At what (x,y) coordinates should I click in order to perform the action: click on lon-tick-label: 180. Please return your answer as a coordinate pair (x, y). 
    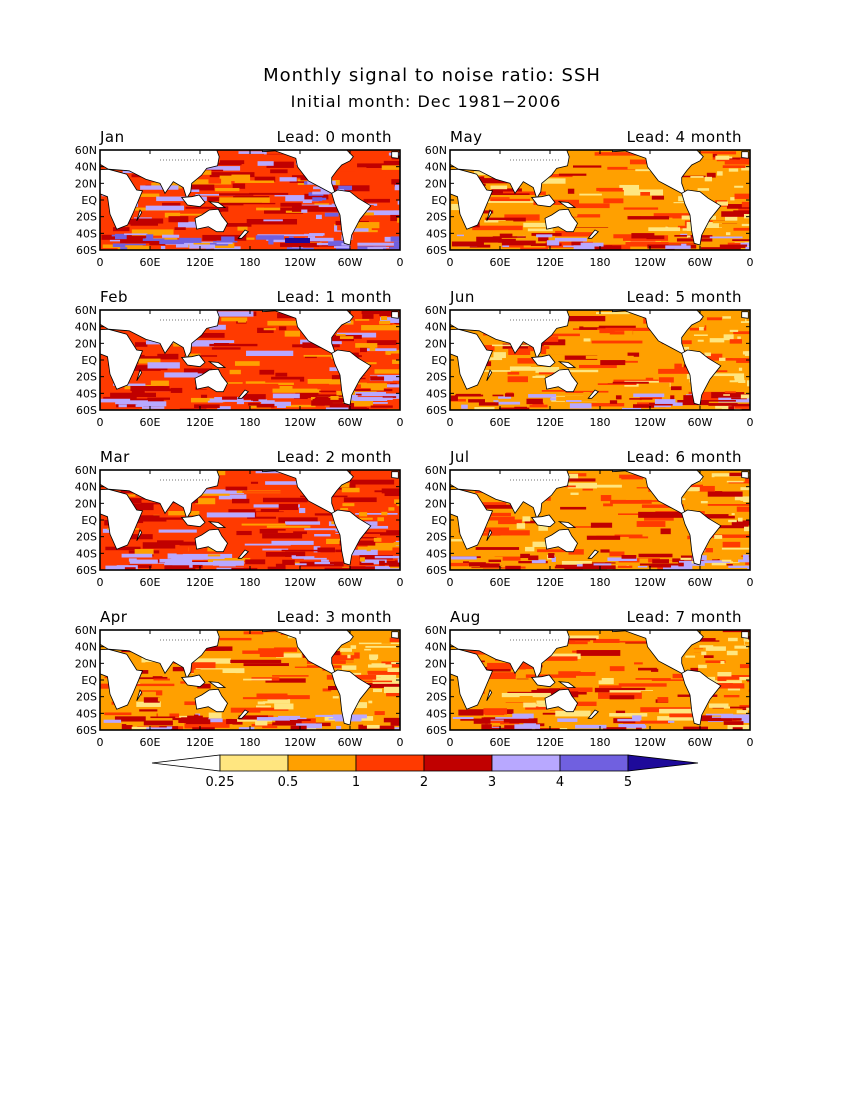
    Looking at the image, I should click on (600, 582).